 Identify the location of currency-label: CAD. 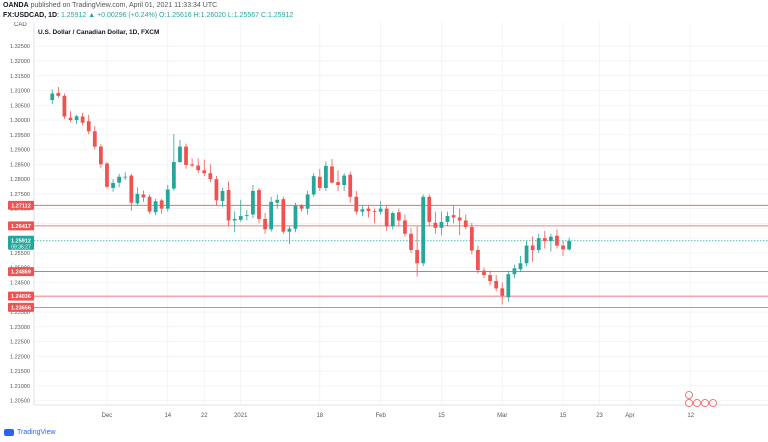
(20, 25).